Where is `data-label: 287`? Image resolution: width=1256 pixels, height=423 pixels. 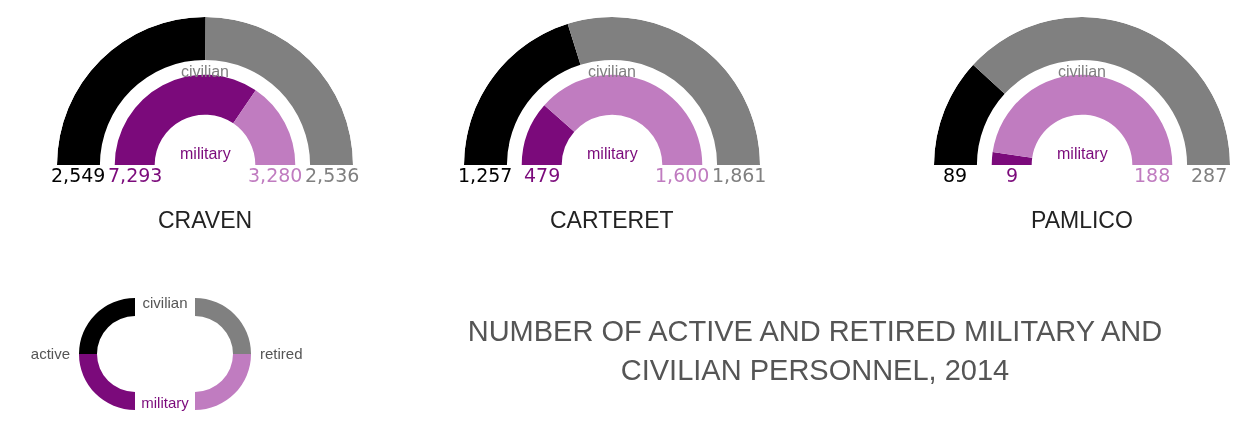
data-label: 287 is located at coordinates (1209, 175).